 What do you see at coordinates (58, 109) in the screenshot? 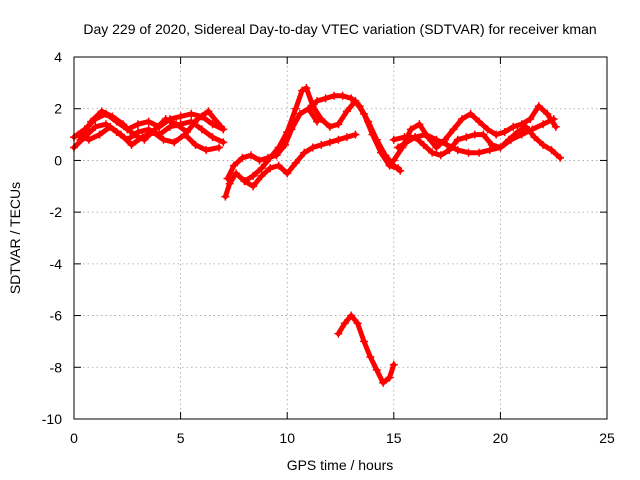
I see `y-tick-label: 2` at bounding box center [58, 109].